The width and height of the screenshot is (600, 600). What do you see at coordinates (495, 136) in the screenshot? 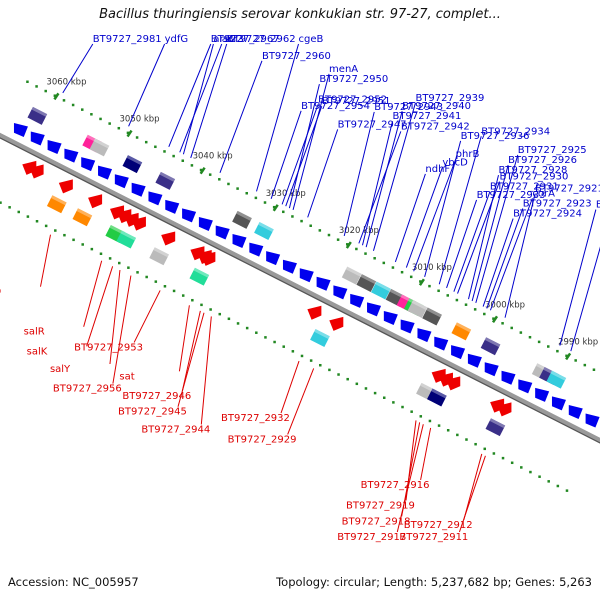
I see `gene-label: BT9727_2936` at bounding box center [495, 136].